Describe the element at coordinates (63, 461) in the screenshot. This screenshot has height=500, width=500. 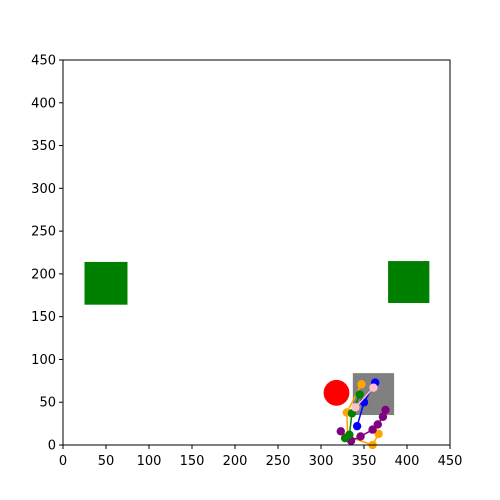
I see `x-tick-label: 0` at that location.